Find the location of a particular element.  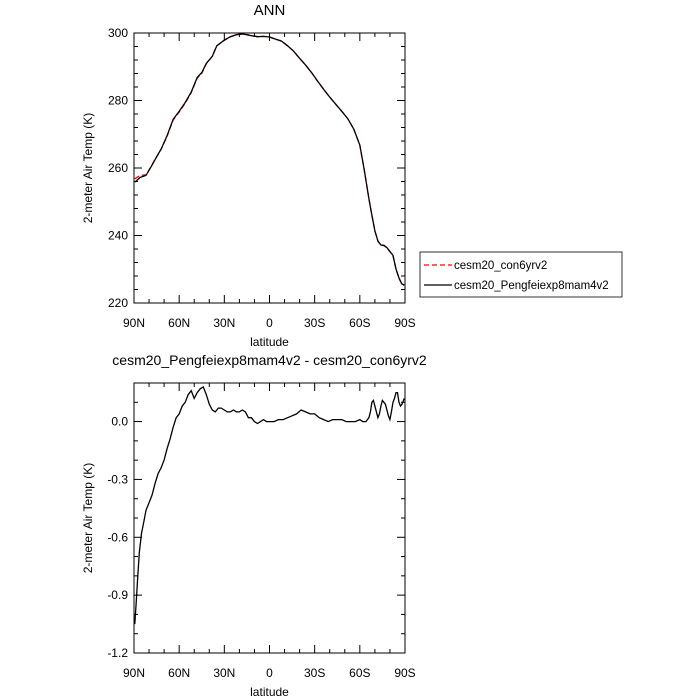

y-tick-label: 300 is located at coordinates (118, 33).